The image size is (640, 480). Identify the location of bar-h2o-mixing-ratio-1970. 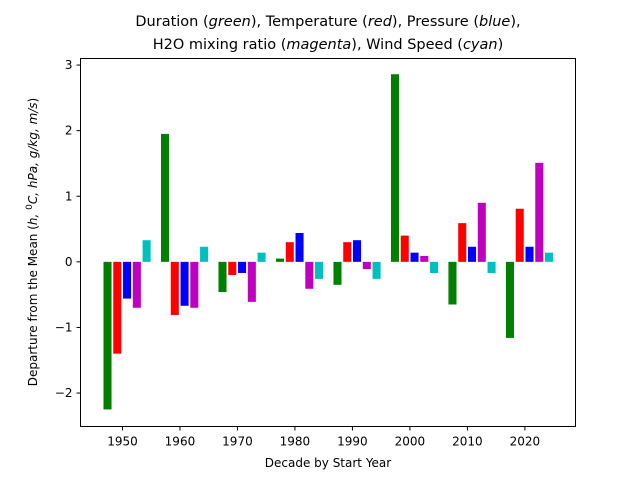
(251, 281).